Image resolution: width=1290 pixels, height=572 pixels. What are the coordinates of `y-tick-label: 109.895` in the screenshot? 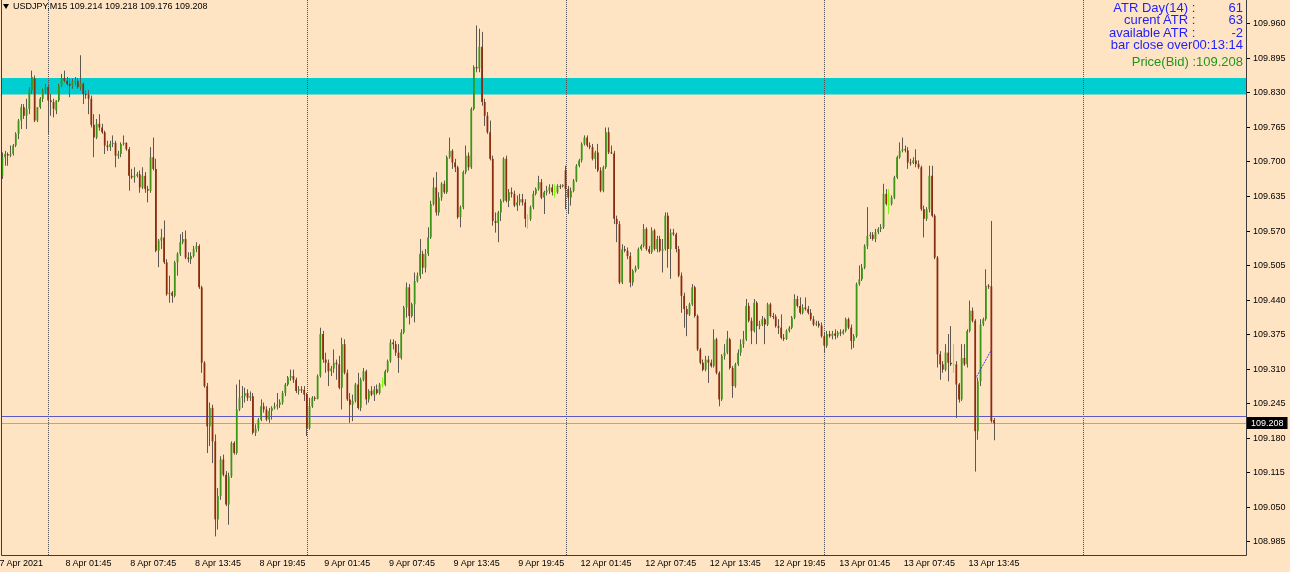 It's located at (1269, 57).